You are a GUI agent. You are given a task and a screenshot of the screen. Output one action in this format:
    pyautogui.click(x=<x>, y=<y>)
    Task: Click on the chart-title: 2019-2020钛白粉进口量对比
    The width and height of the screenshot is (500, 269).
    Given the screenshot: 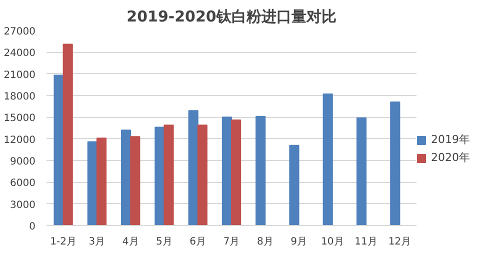 What is the action you would take?
    pyautogui.click(x=231, y=17)
    